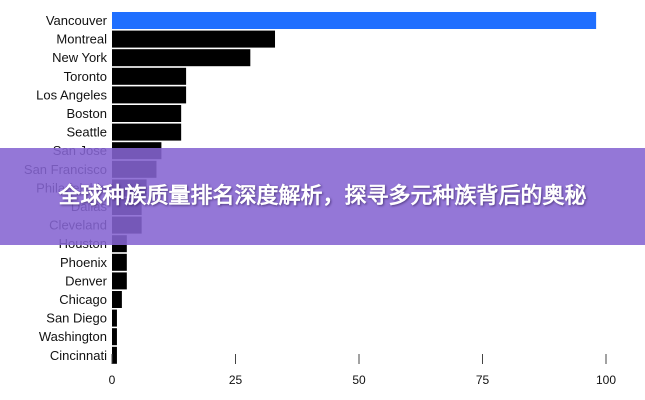 The image size is (645, 400). I want to click on category-label: Toronto, so click(85, 76).